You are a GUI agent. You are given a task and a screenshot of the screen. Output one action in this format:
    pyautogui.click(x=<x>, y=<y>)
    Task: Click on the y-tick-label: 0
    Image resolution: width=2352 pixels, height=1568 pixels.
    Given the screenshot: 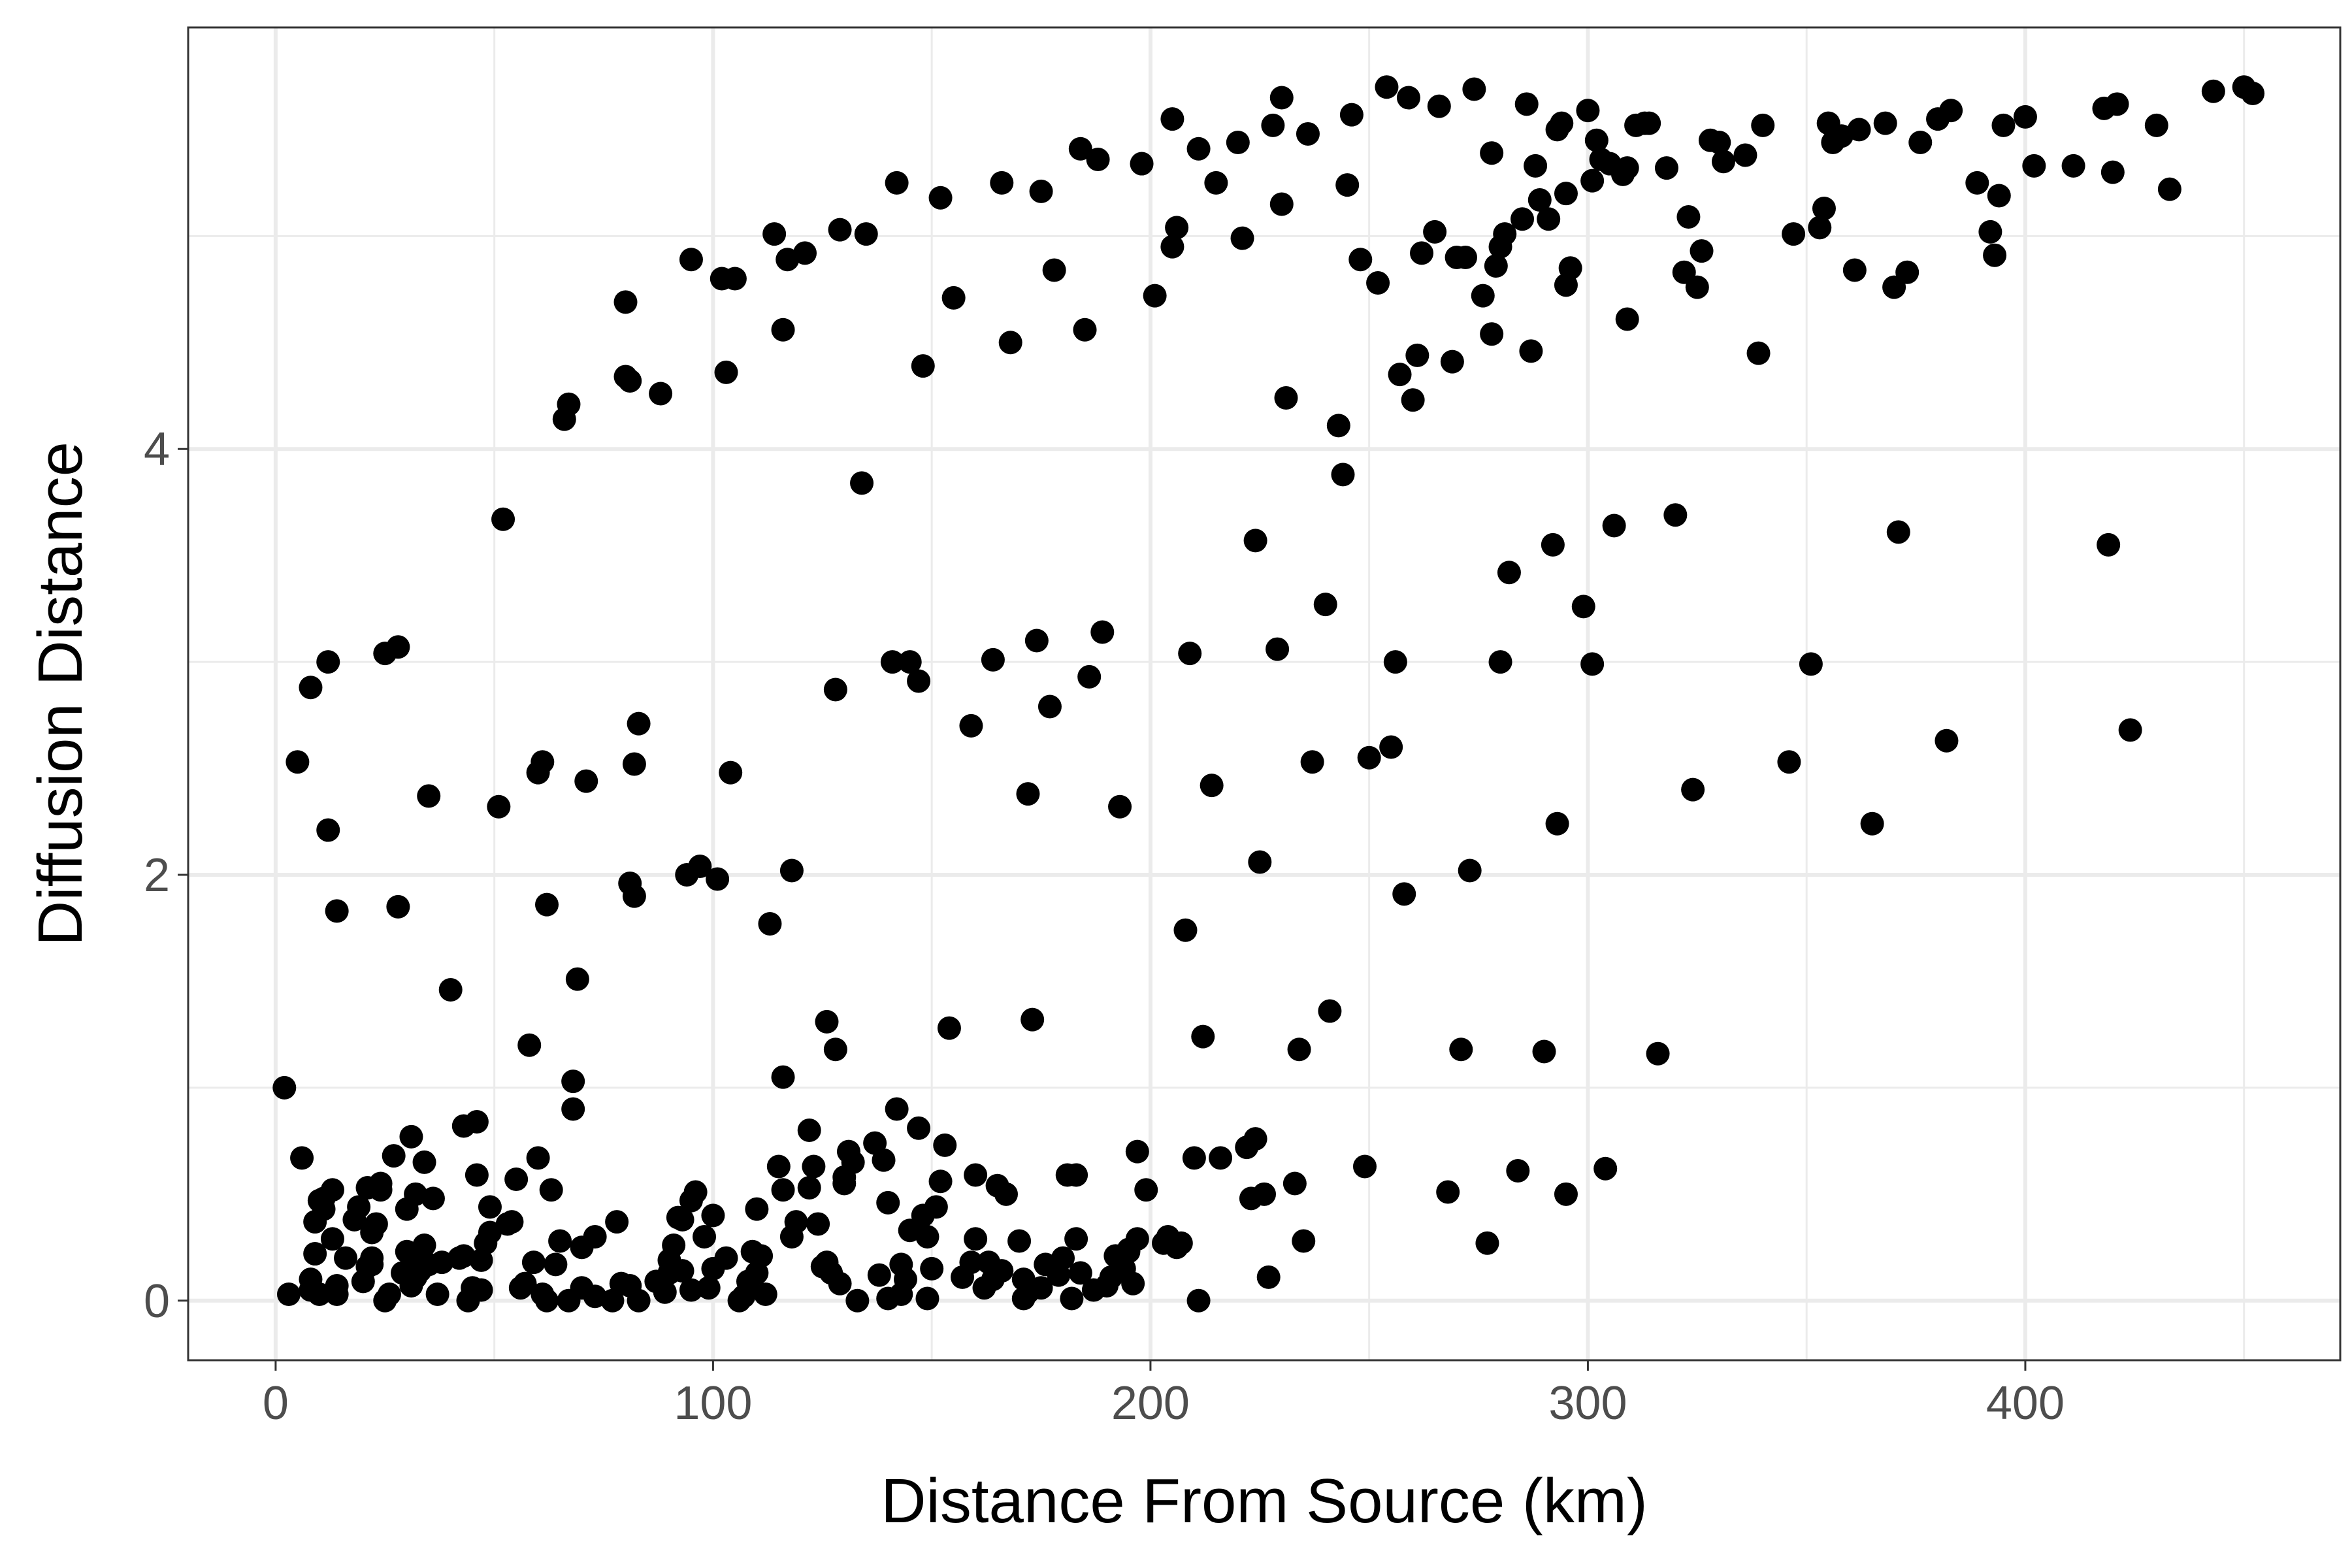 What is the action you would take?
    pyautogui.click(x=157, y=1301)
    